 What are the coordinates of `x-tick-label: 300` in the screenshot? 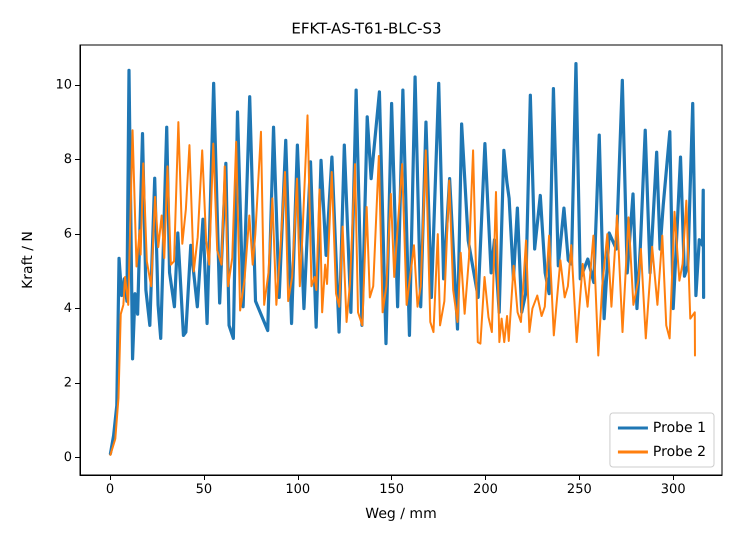 It's located at (673, 489).